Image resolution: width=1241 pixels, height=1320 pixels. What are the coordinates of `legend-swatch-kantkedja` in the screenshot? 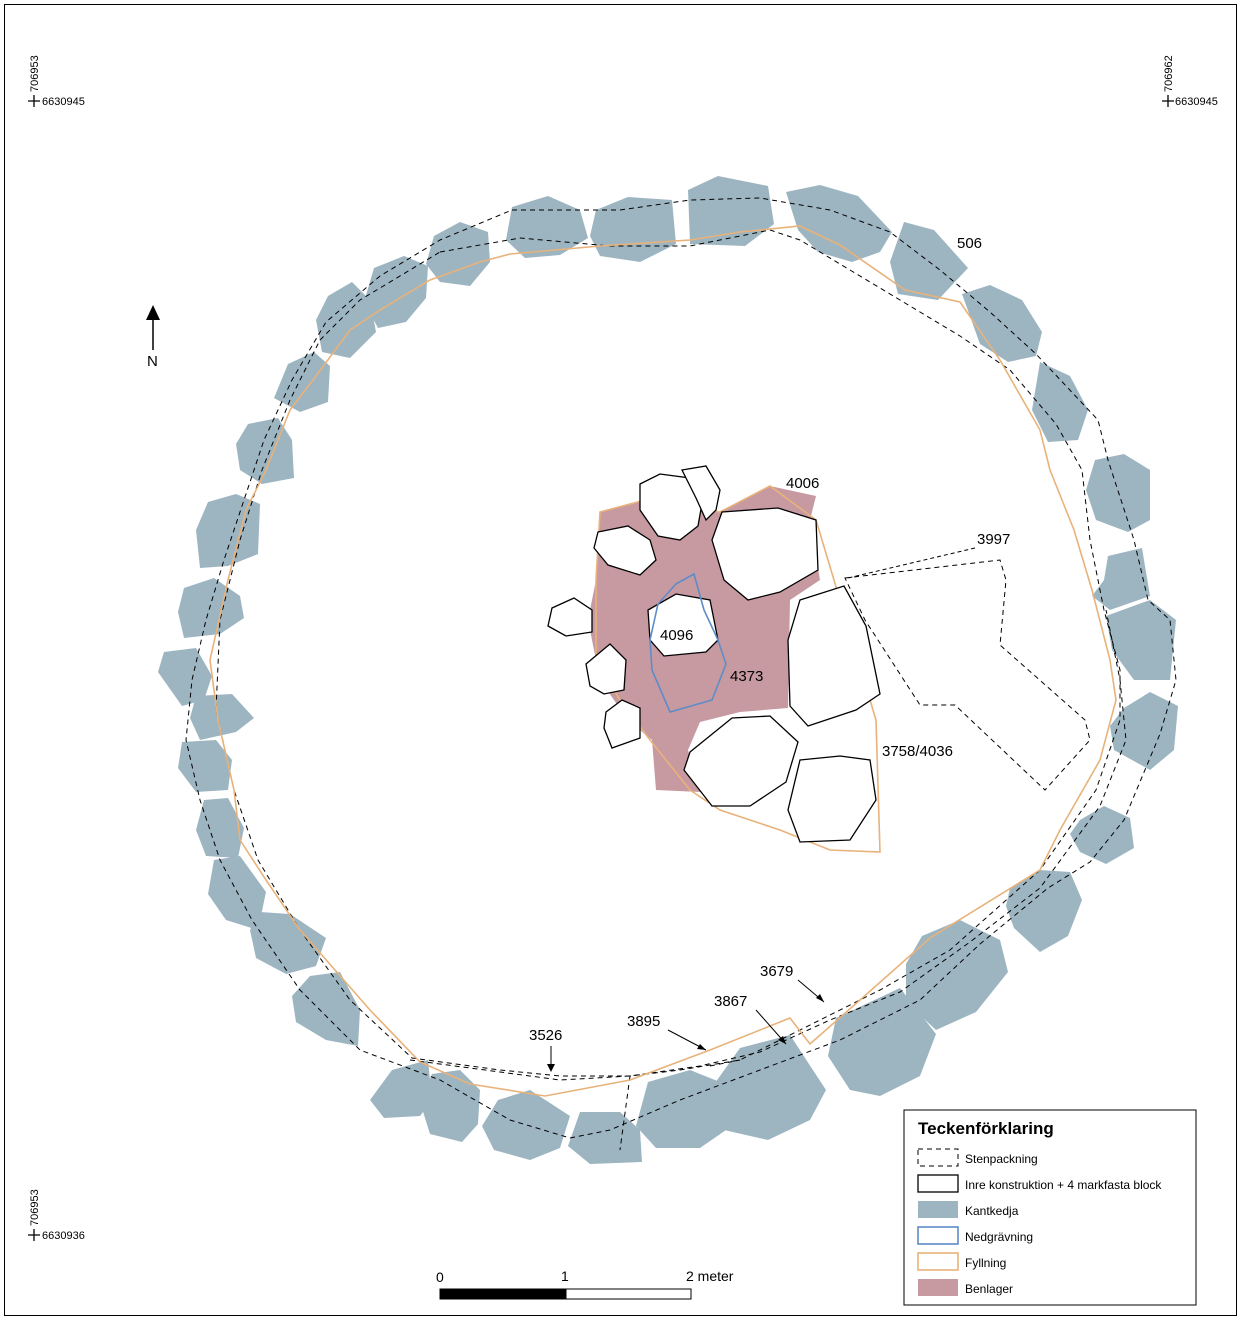 It's located at (938, 1209).